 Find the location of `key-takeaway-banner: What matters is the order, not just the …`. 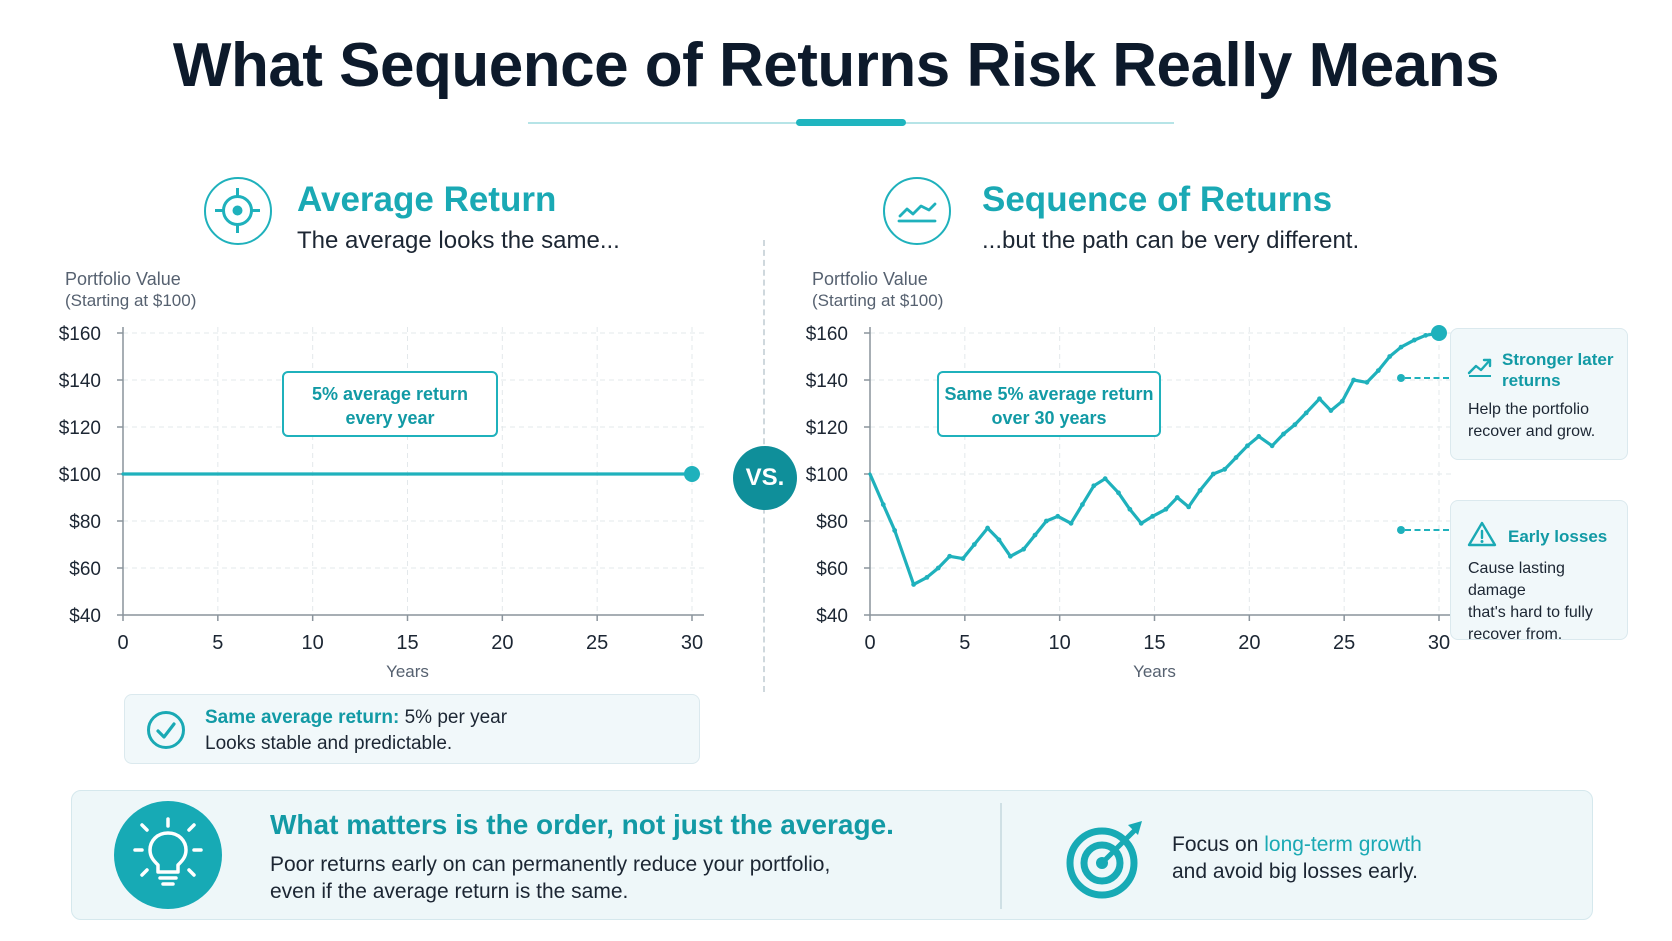

key-takeaway-banner: What matters is the order, not just the … is located at coordinates (832, 855).